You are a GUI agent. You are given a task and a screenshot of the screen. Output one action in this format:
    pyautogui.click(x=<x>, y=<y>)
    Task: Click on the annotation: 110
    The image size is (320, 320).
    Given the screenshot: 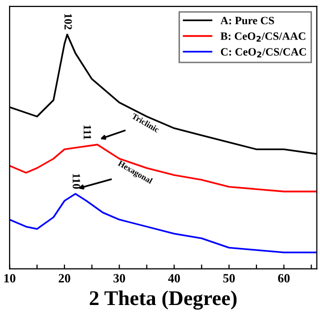 What is the action you would take?
    pyautogui.click(x=76, y=181)
    